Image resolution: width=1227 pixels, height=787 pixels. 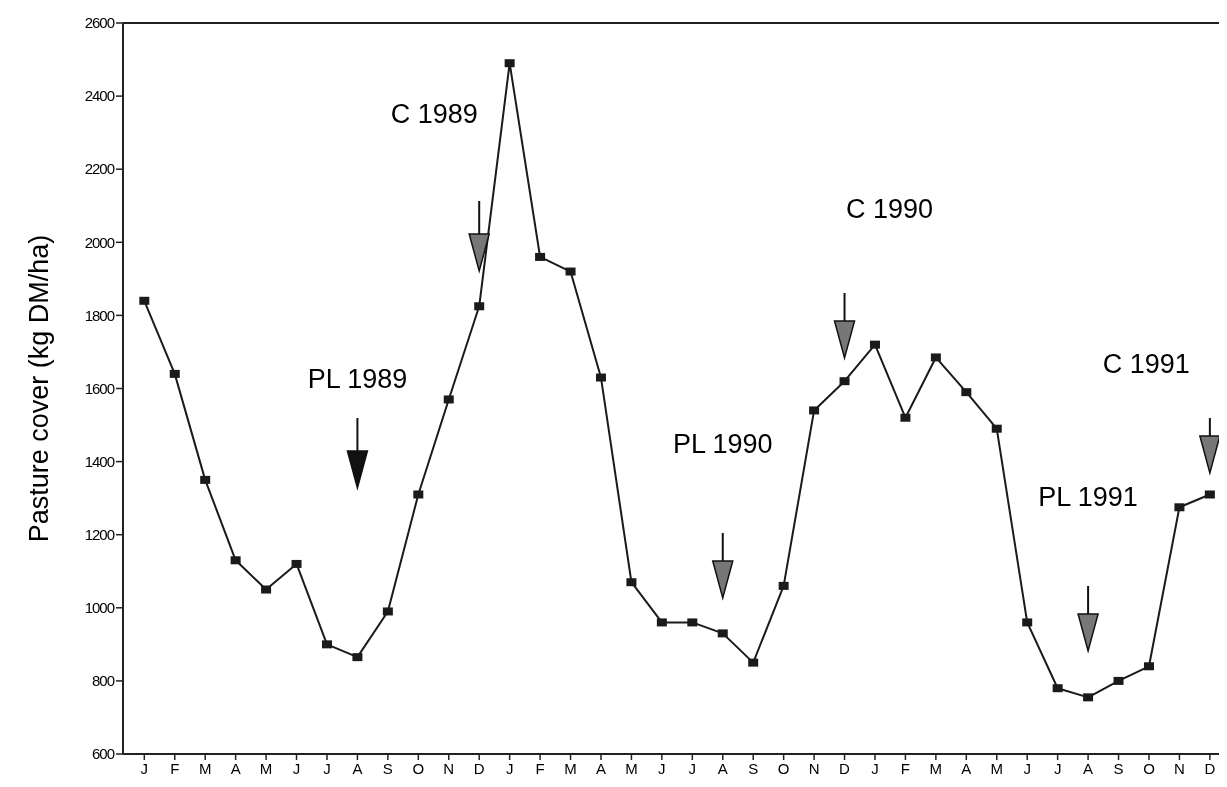 What do you see at coordinates (99, 315) in the screenshot?
I see `y-tick-label: 1800` at bounding box center [99, 315].